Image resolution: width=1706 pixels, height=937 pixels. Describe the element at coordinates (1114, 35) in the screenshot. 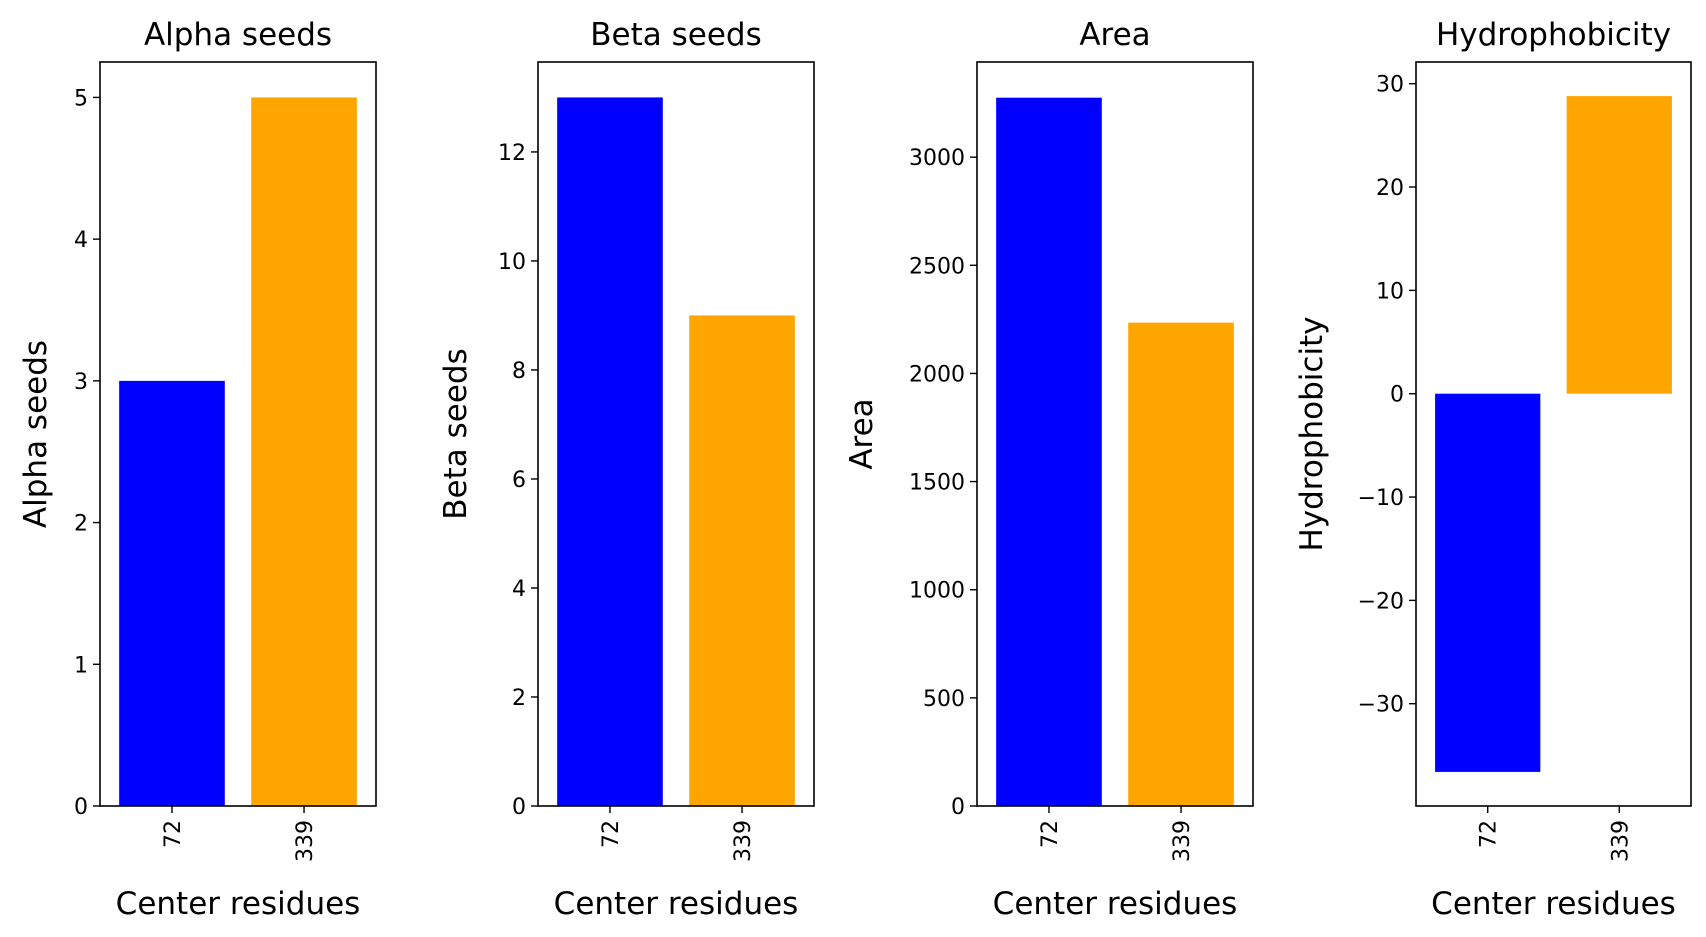

I see `chart-title: Area` at that location.